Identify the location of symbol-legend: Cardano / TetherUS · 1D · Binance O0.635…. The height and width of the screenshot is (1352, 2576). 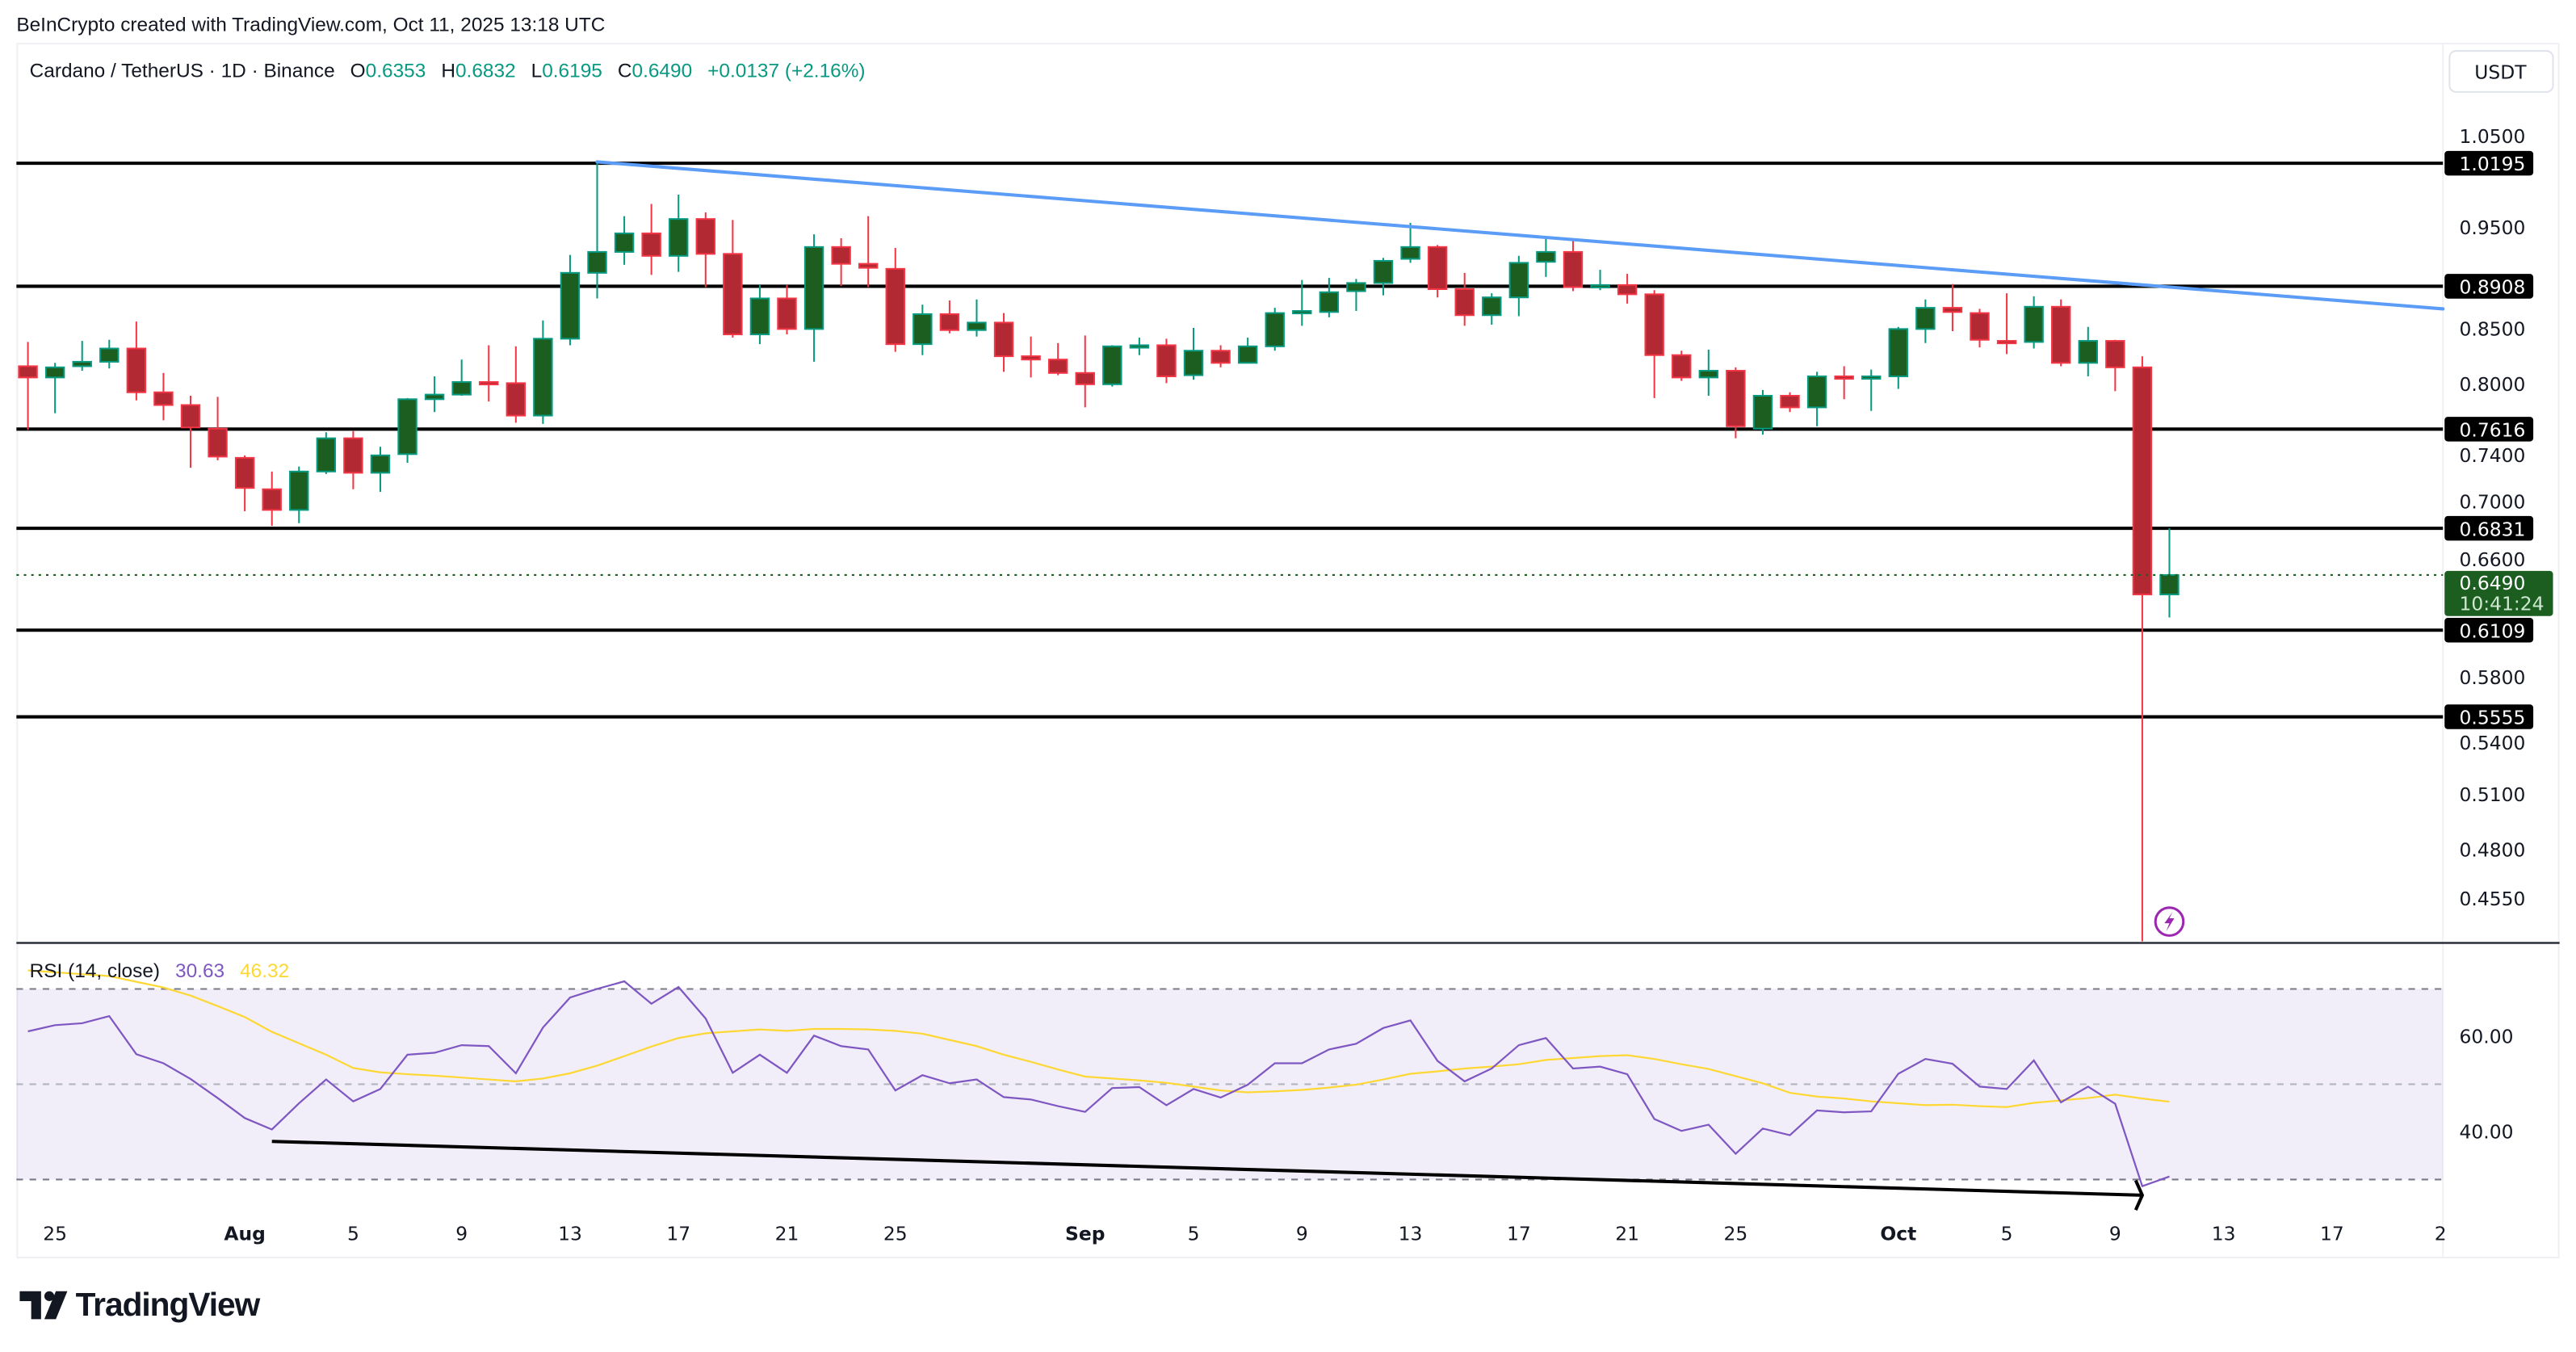
(448, 71).